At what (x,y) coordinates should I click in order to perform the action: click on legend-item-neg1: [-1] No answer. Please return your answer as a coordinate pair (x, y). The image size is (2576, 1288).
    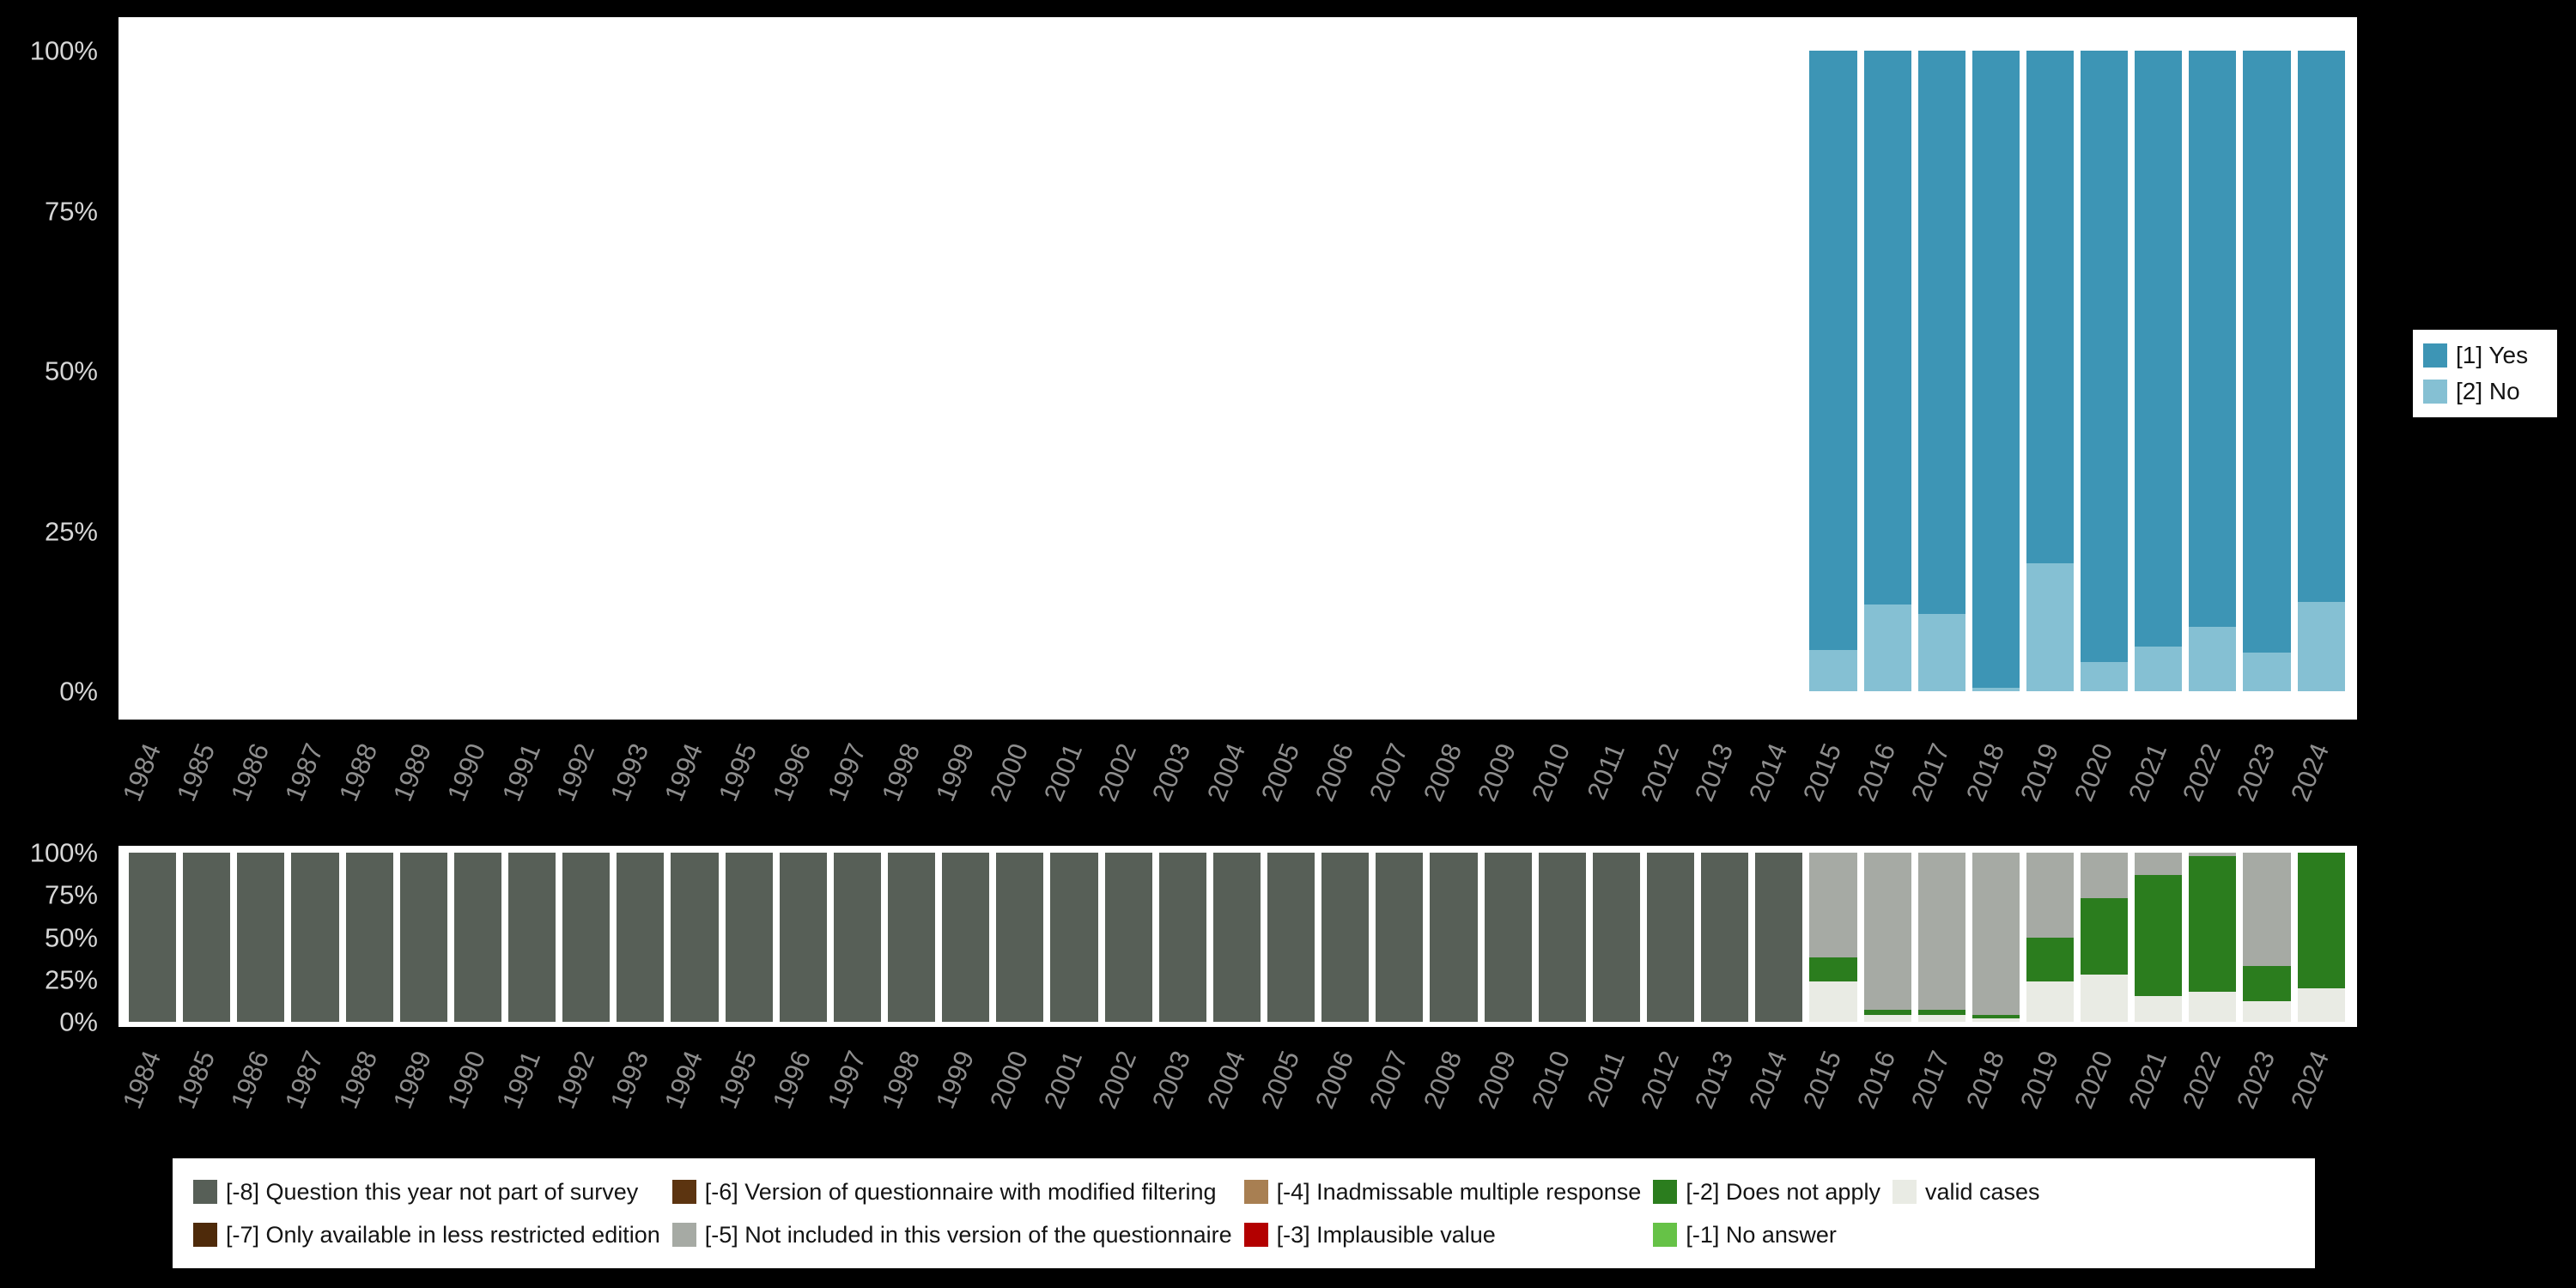
    Looking at the image, I should click on (1767, 1235).